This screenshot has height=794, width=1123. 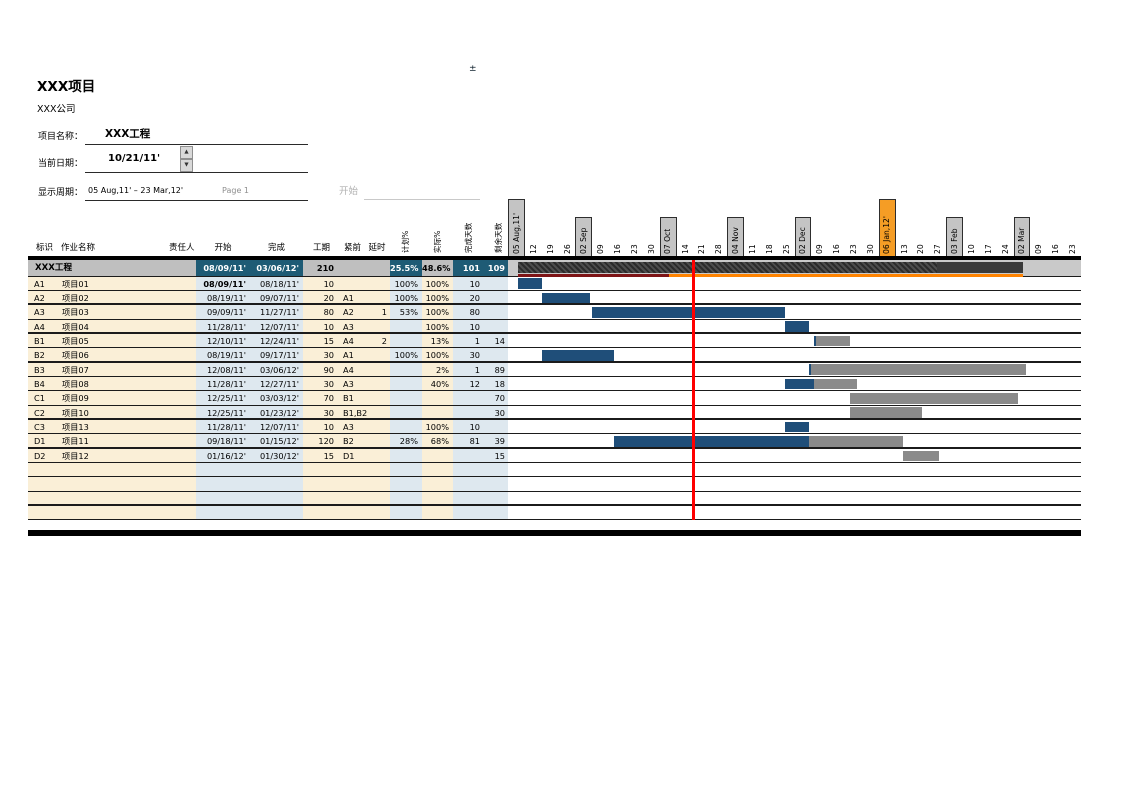 What do you see at coordinates (470, 441) in the screenshot?
I see `task-cell-days_done: 81` at bounding box center [470, 441].